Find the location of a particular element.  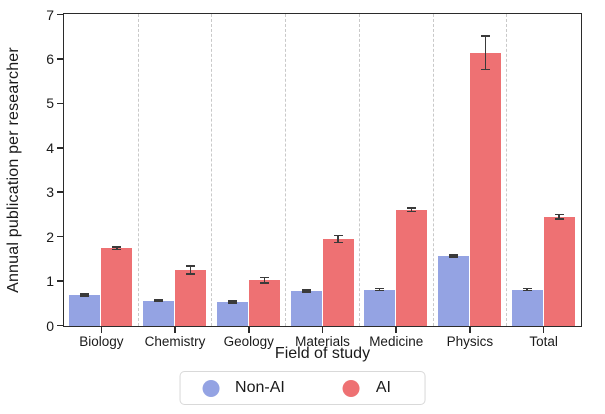

x-tick-label-chemistry: Chemistry is located at coordinates (175, 341).